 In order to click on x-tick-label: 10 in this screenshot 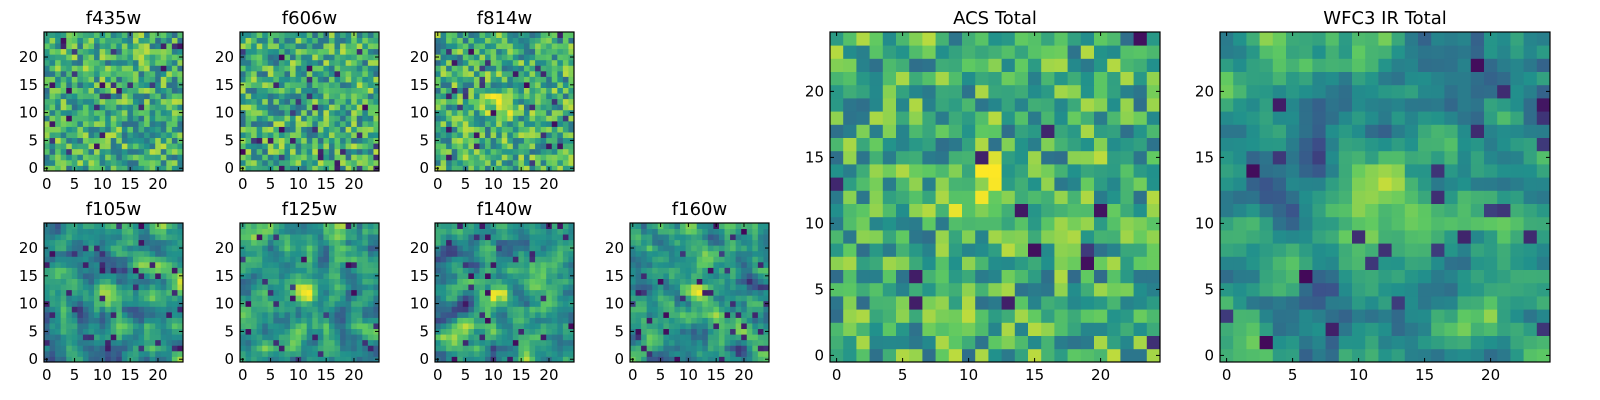, I will do `click(298, 184)`.